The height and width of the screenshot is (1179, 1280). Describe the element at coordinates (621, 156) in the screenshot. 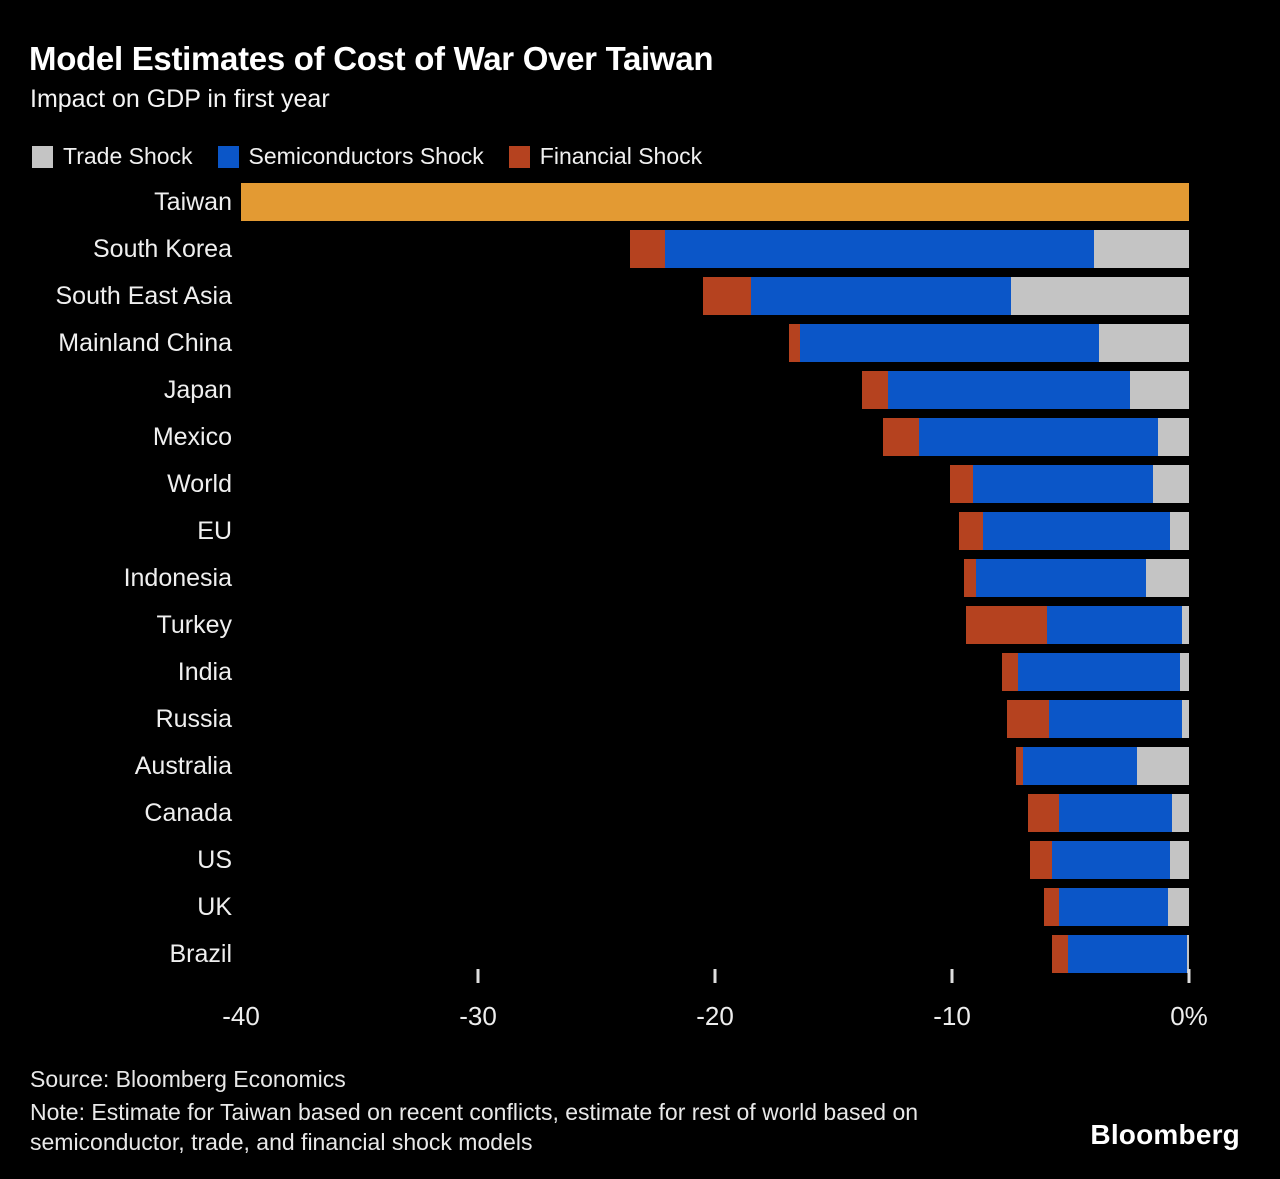

I see `legend-label: Financial Shock` at that location.